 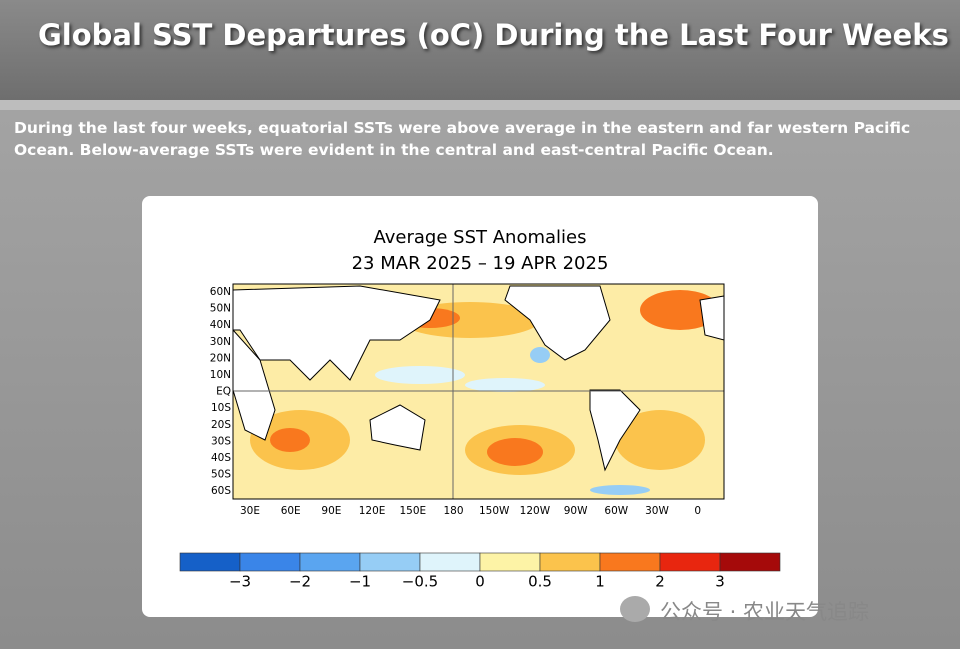 I want to click on lon-label: 150E, so click(x=412, y=511).